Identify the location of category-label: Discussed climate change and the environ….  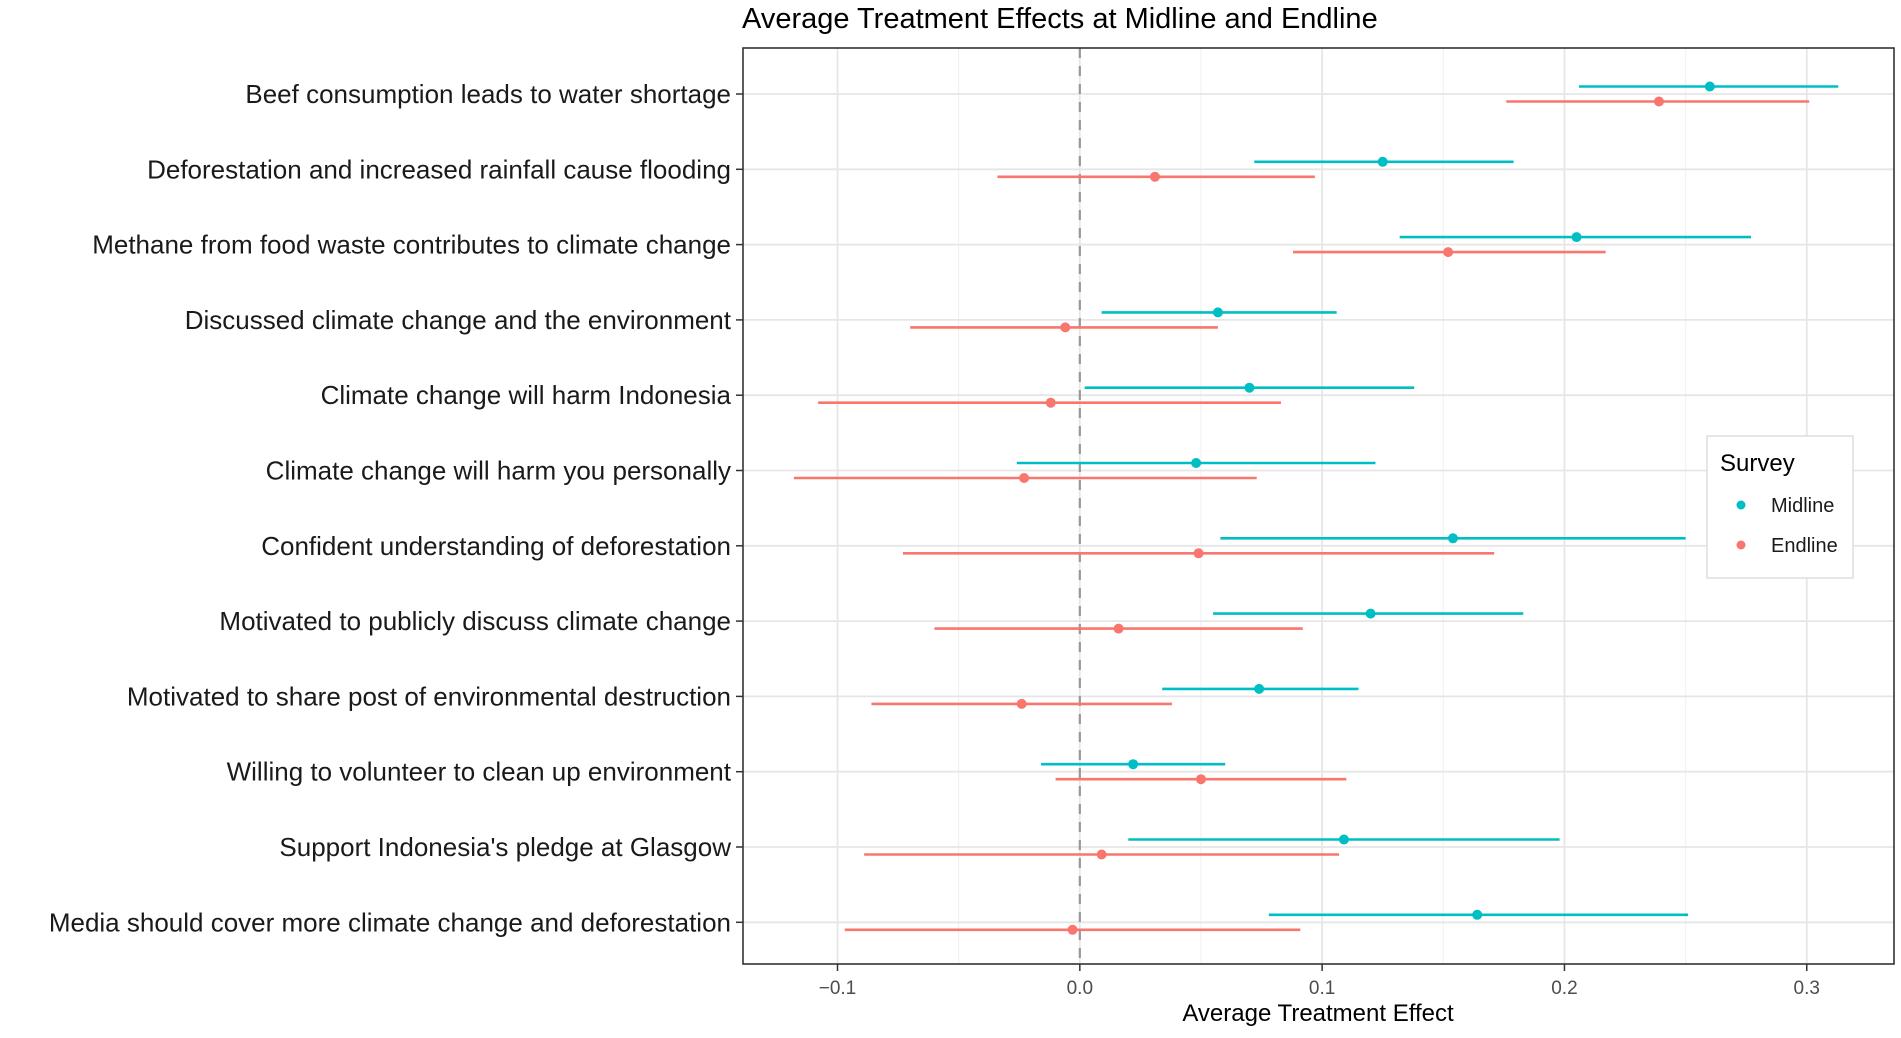
(458, 320).